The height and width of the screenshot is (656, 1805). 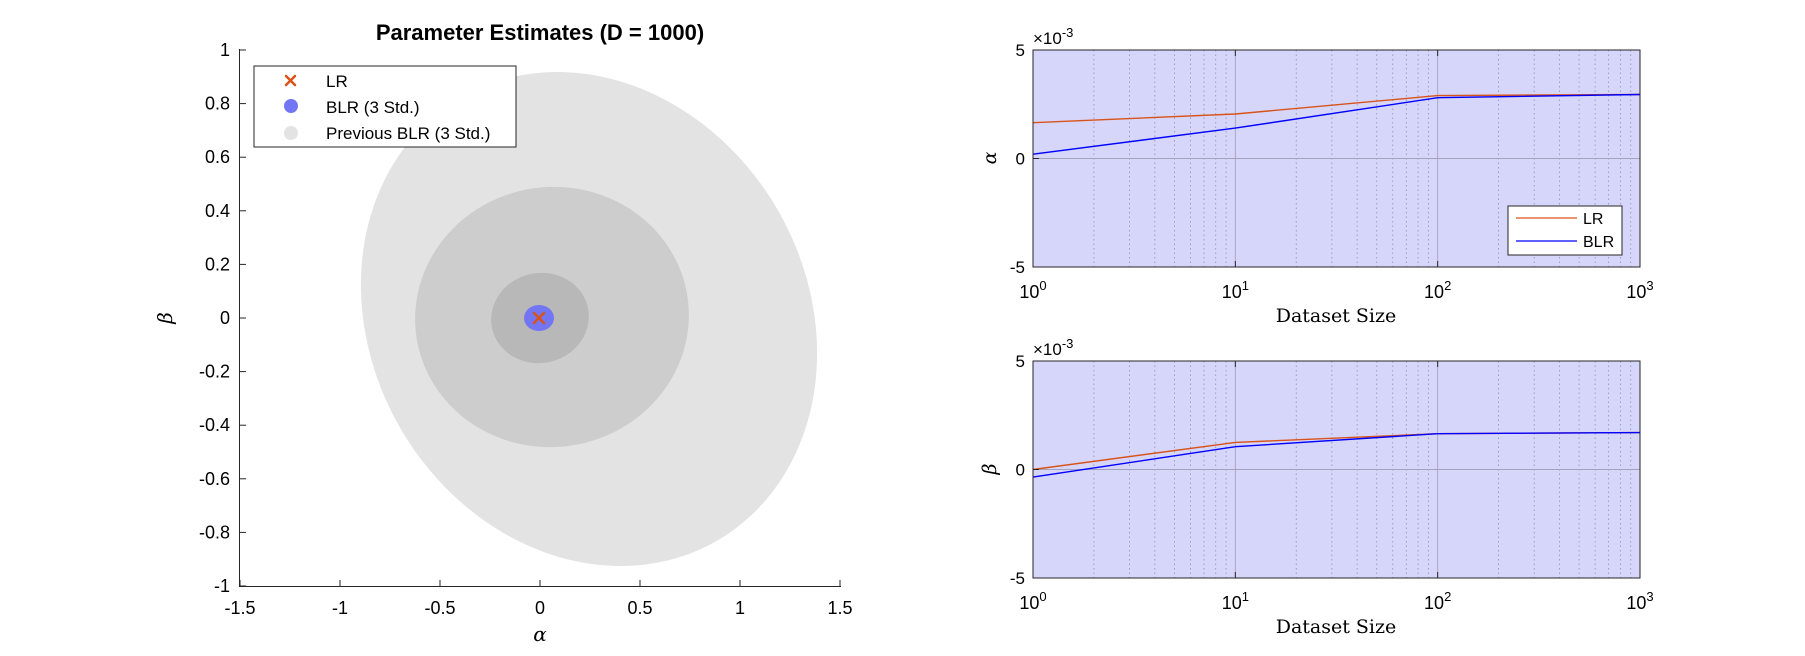 I want to click on legend-blr-marker, so click(x=291, y=106).